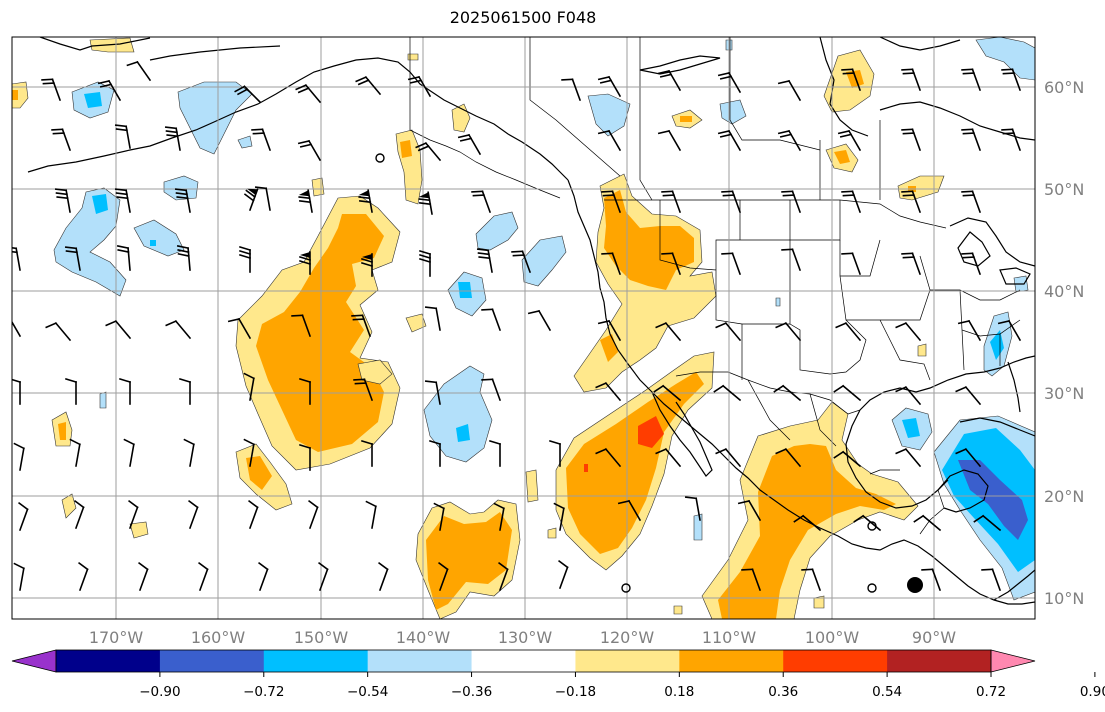  I want to click on lon-tick-label: 110°W, so click(729, 637).